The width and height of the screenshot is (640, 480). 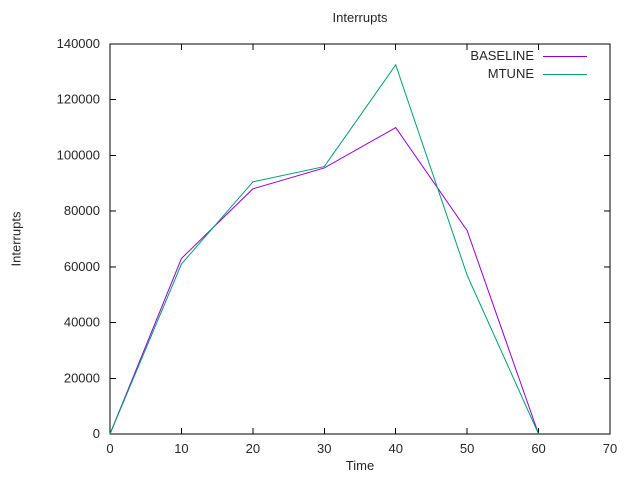 What do you see at coordinates (360, 17) in the screenshot?
I see `chart-title: Interrupts` at bounding box center [360, 17].